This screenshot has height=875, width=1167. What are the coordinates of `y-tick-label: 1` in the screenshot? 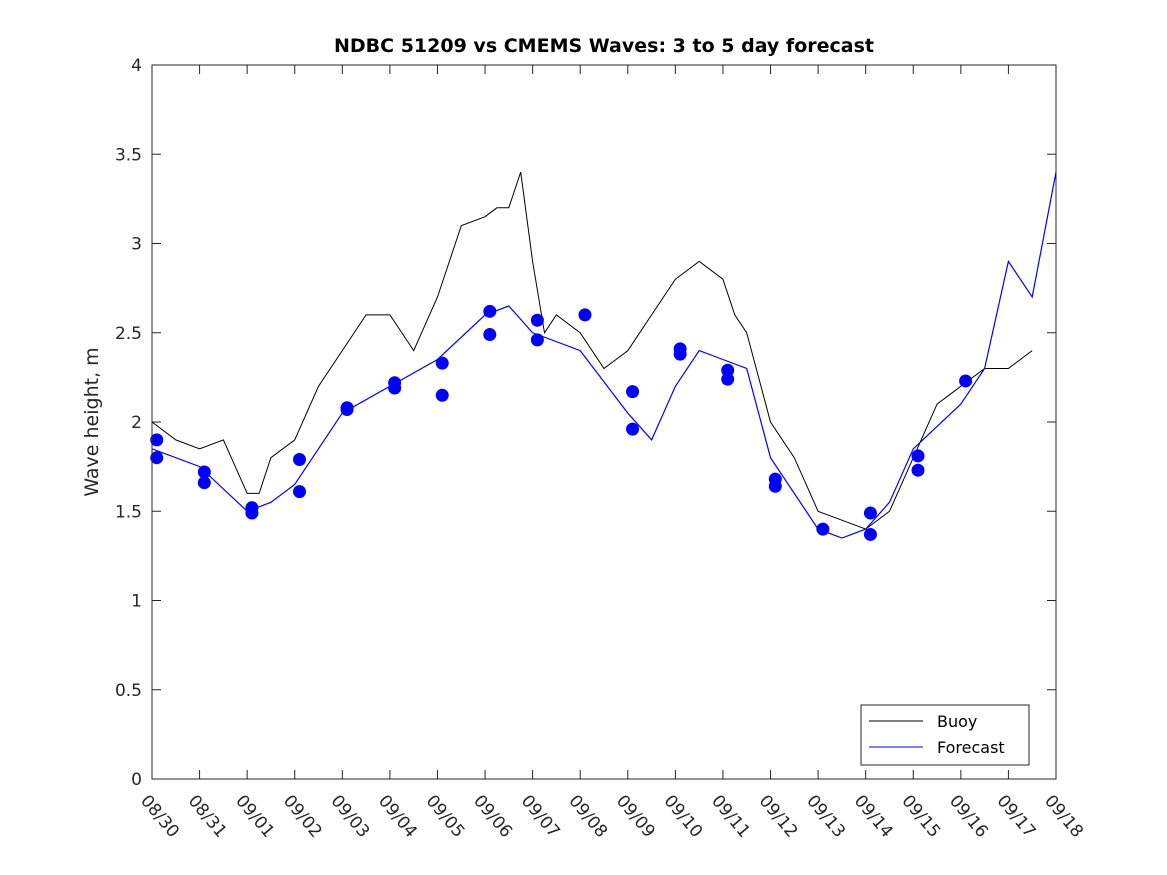 It's located at (136, 602).